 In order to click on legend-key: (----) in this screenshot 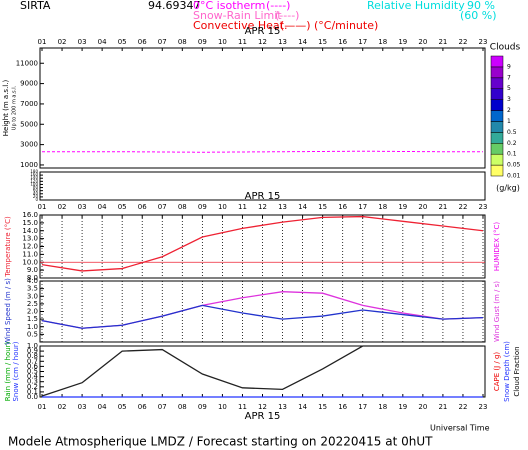, I will do `click(287, 15)`.